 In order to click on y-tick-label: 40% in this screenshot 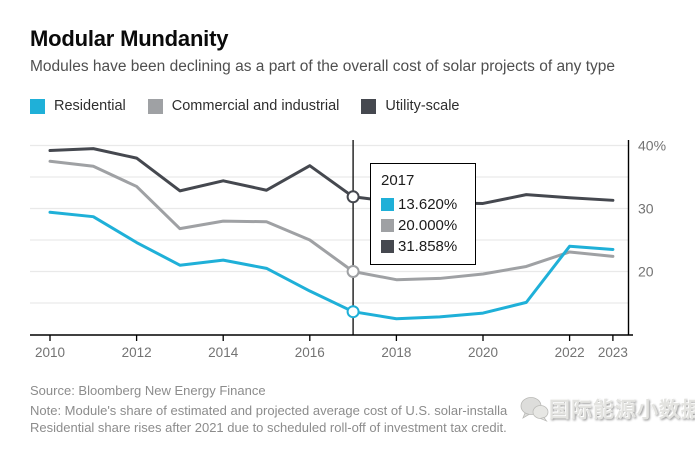, I will do `click(652, 146)`.